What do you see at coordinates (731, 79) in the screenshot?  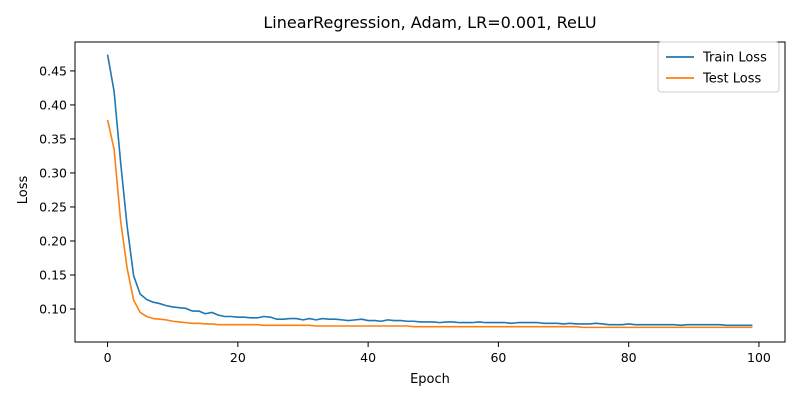 I see `legend-label: Test Loss` at bounding box center [731, 79].